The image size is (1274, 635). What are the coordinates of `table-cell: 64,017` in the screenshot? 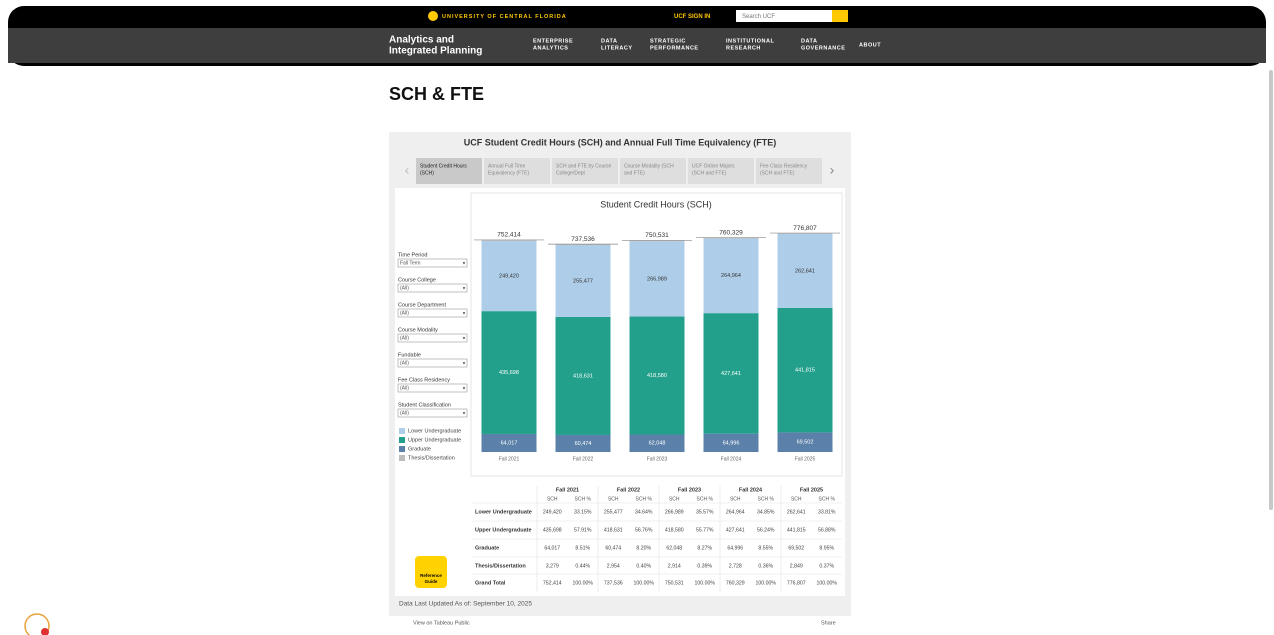 It's located at (552, 548).